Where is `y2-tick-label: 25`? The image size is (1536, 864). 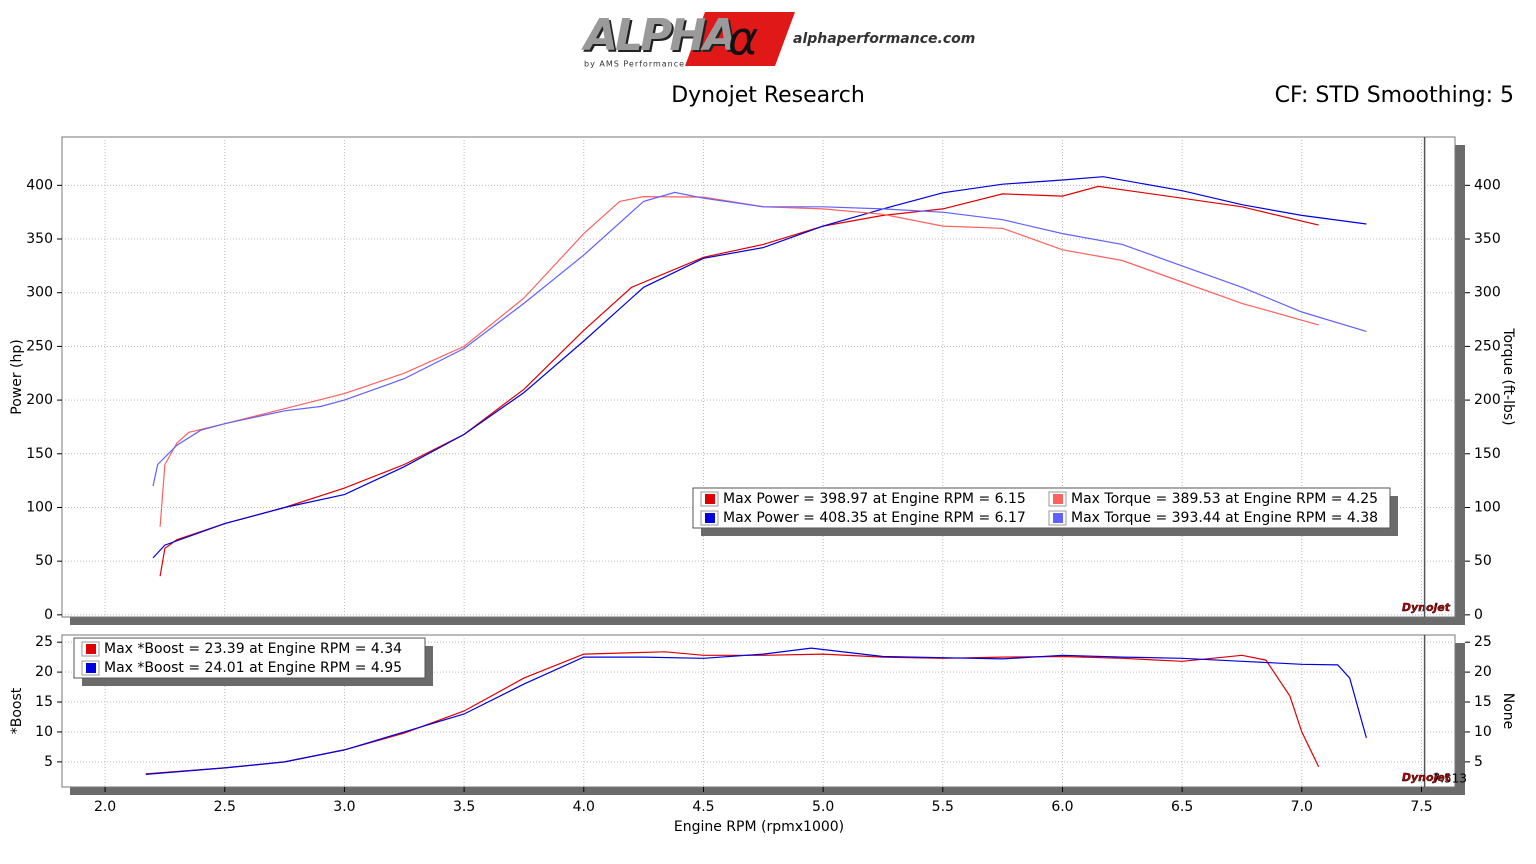
y2-tick-label: 25 is located at coordinates (1483, 642).